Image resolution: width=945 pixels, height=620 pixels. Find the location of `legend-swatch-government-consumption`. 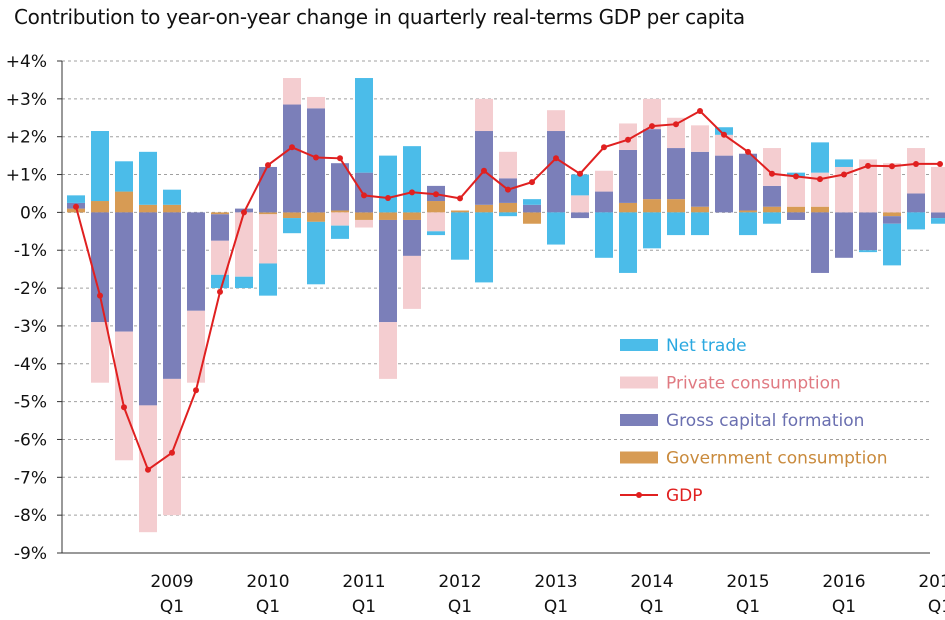

legend-swatch-government-consumption is located at coordinates (639, 457).